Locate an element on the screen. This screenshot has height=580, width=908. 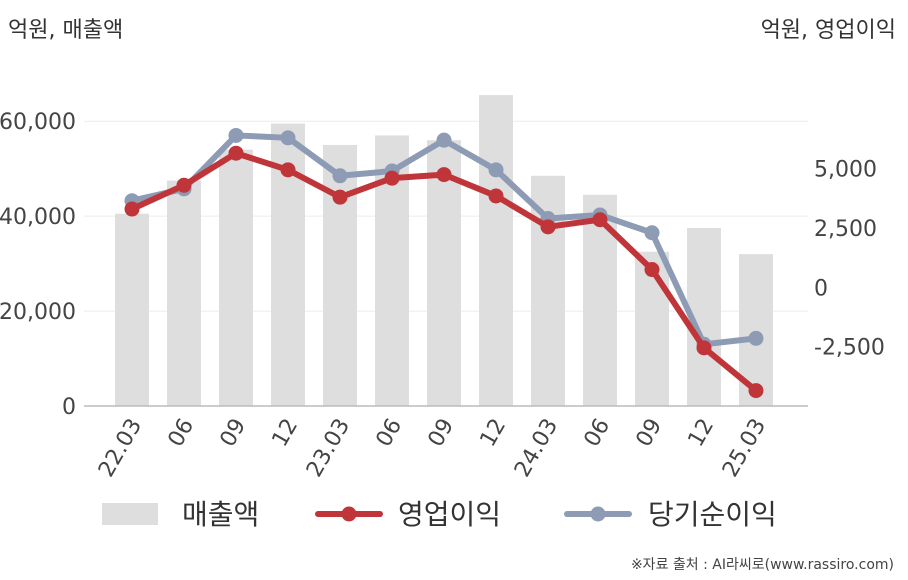
legend-label: 당기순이익 is located at coordinates (712, 514).